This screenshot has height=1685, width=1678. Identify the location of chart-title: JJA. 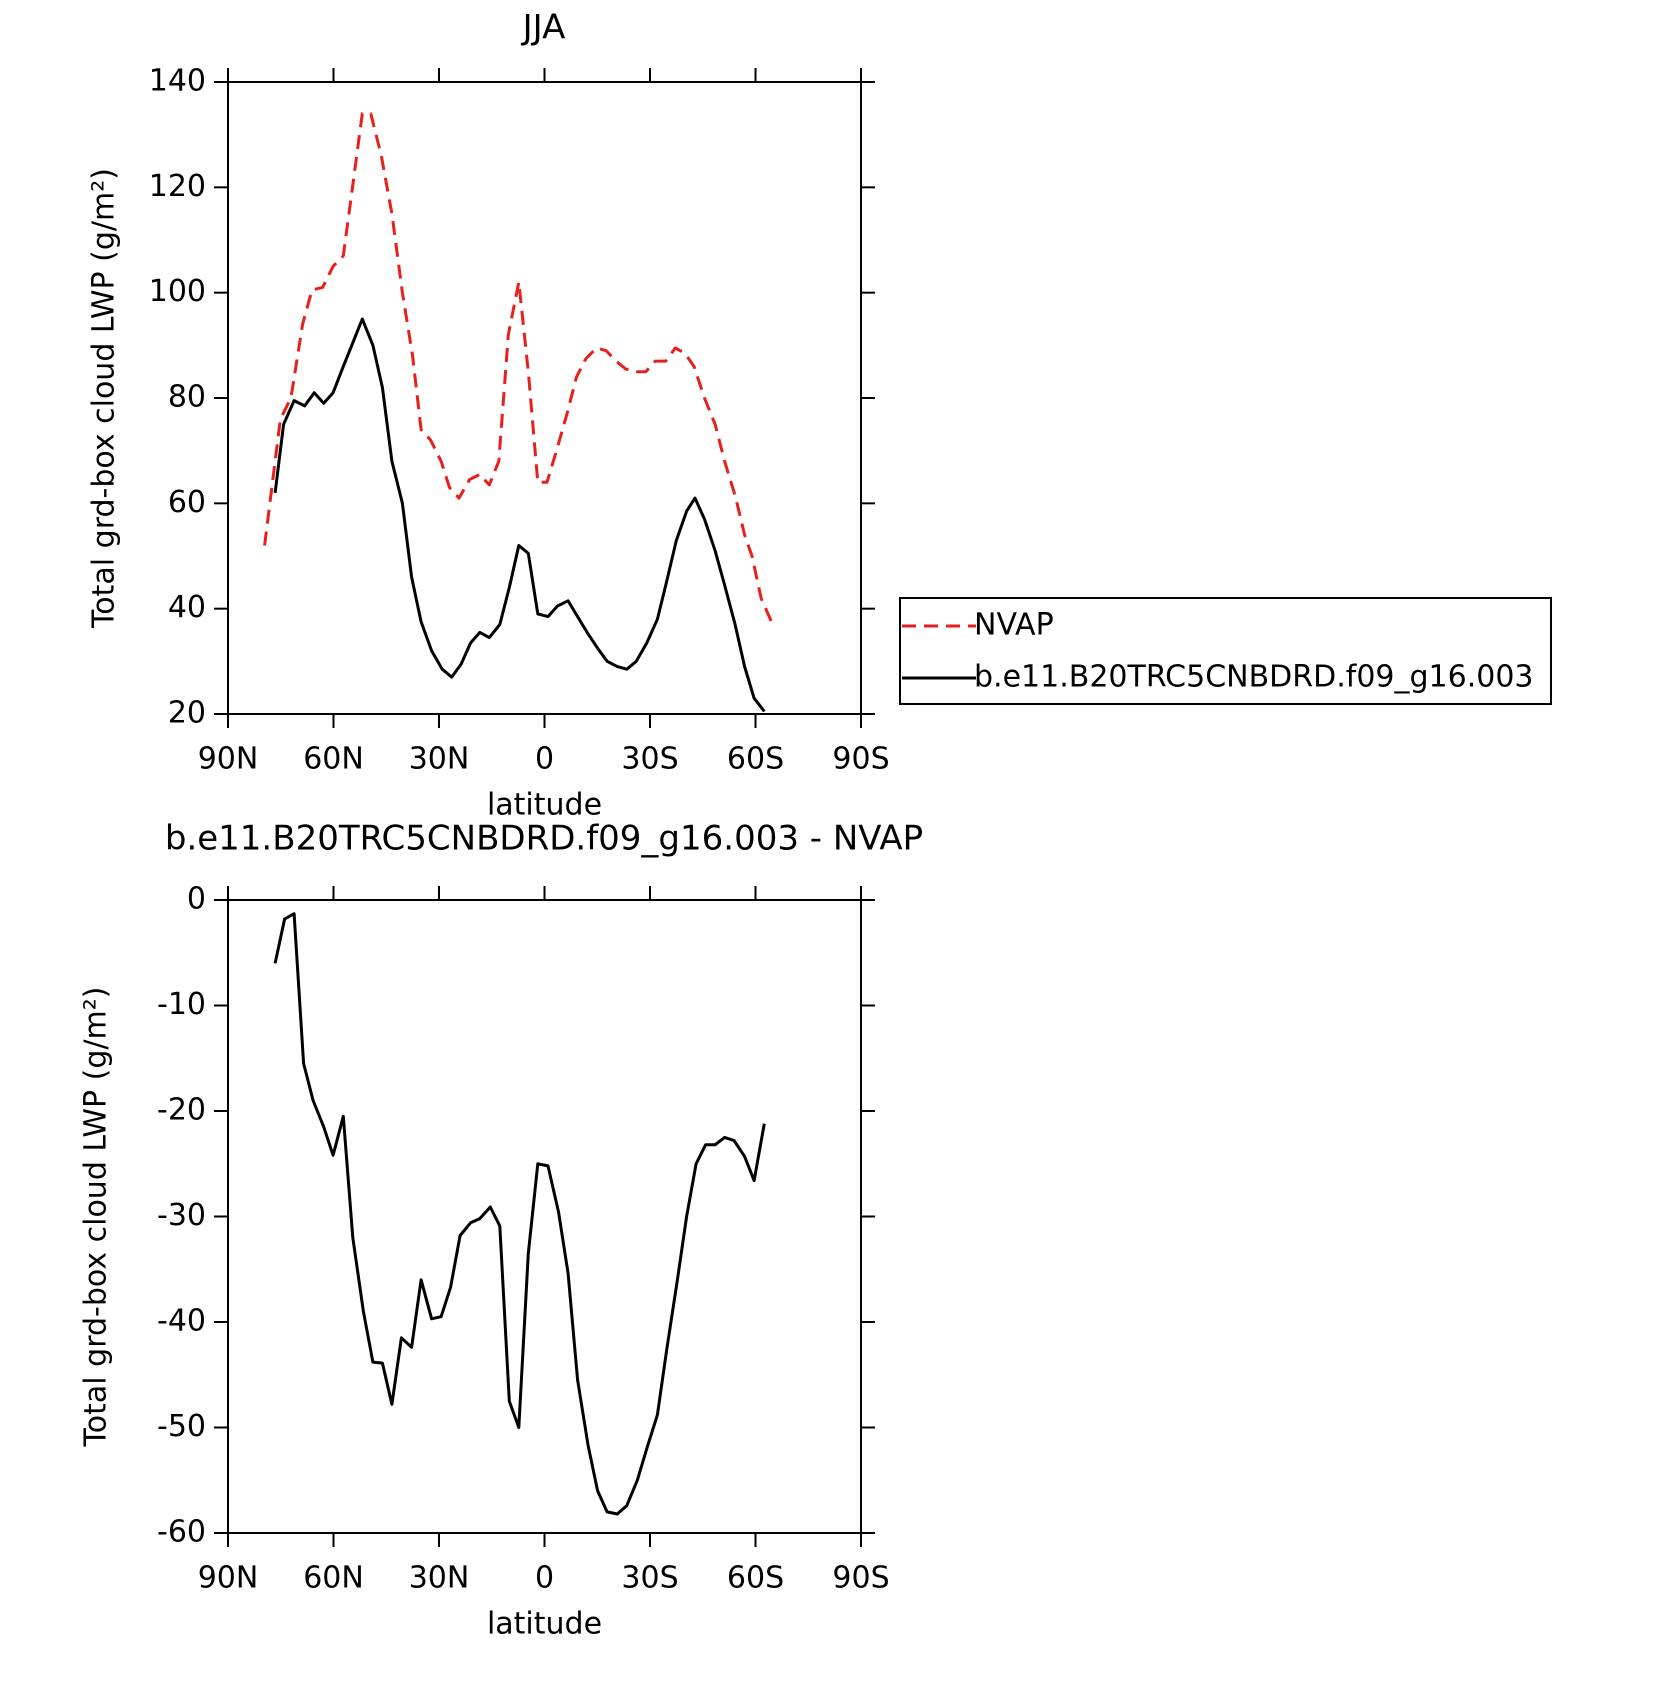
(543, 28).